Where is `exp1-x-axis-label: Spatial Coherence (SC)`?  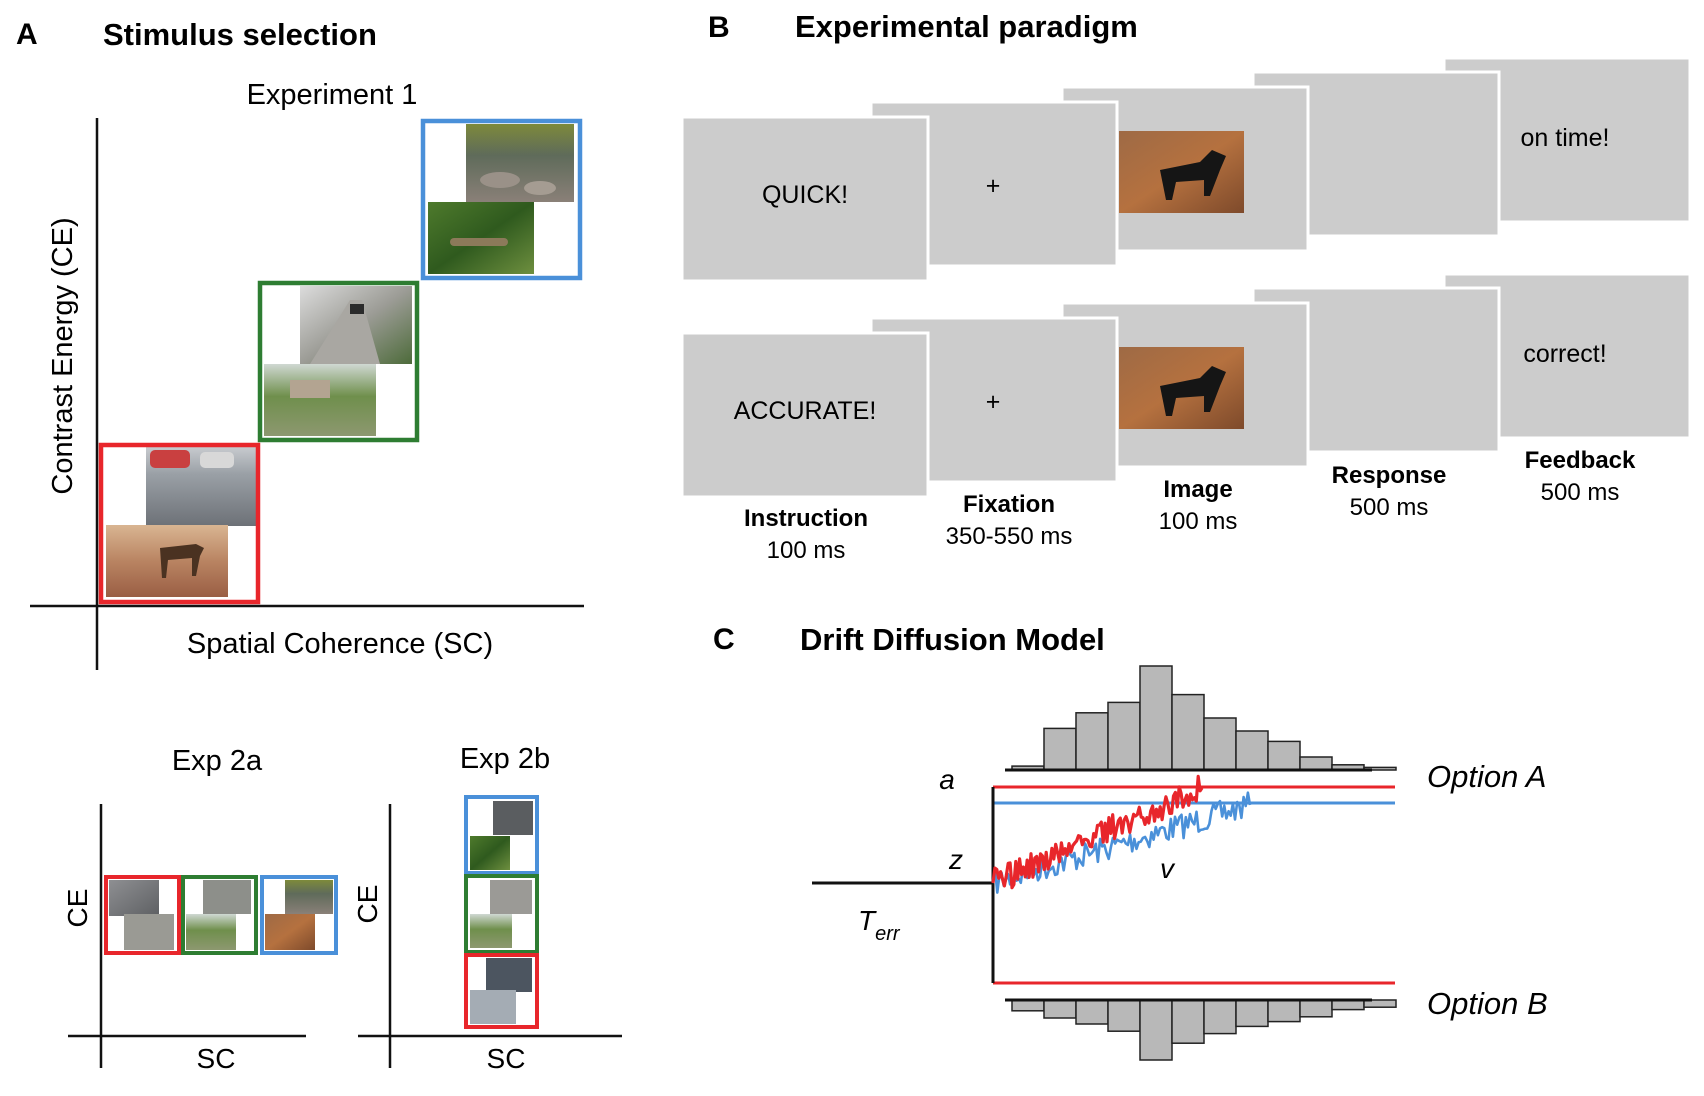
exp1-x-axis-label: Spatial Coherence (SC) is located at coordinates (340, 644).